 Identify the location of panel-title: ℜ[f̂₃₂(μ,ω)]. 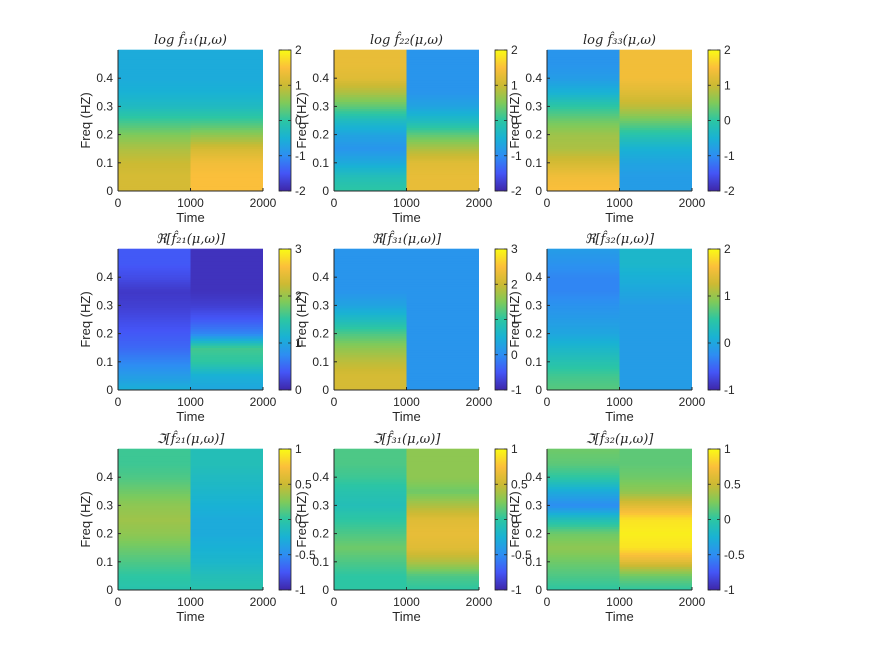
(620, 238).